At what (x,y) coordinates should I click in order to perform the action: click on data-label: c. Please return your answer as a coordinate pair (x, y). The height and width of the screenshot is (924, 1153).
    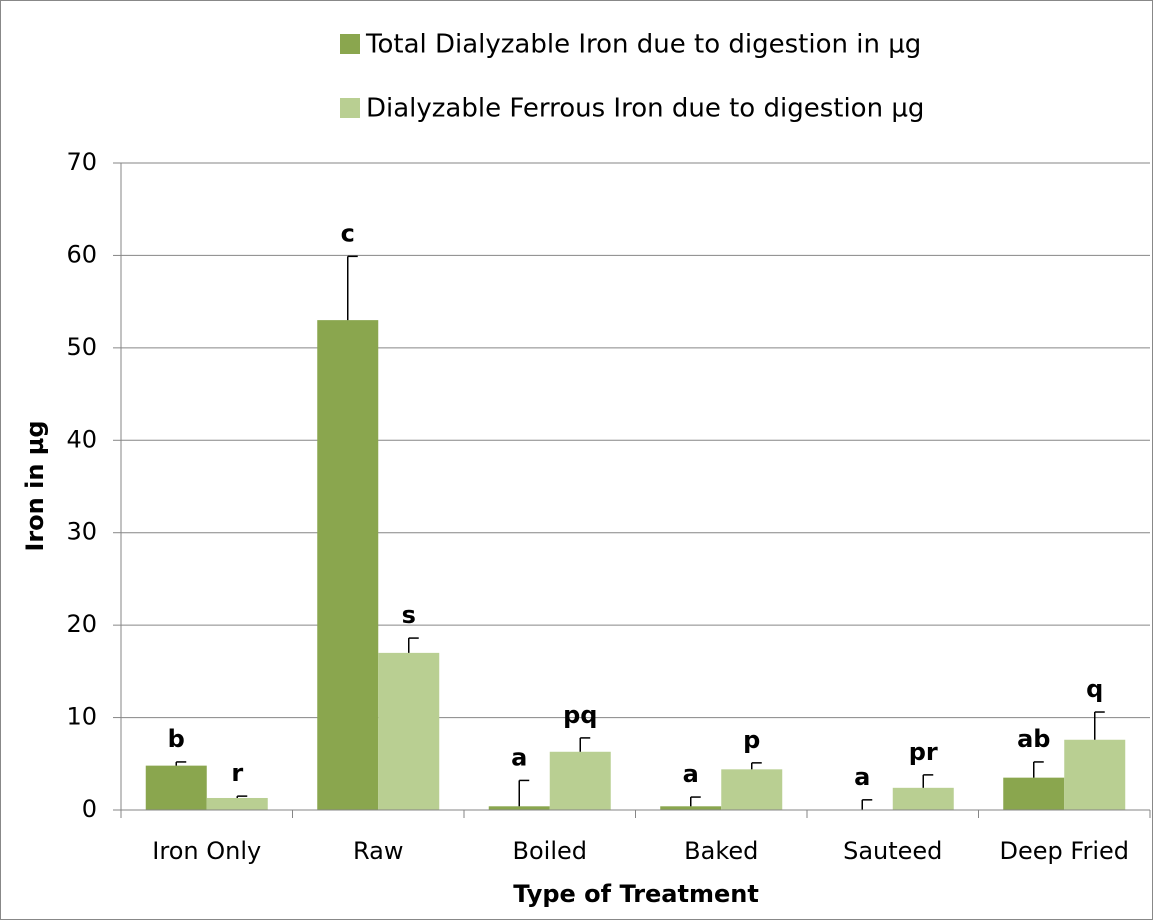
    Looking at the image, I should click on (348, 233).